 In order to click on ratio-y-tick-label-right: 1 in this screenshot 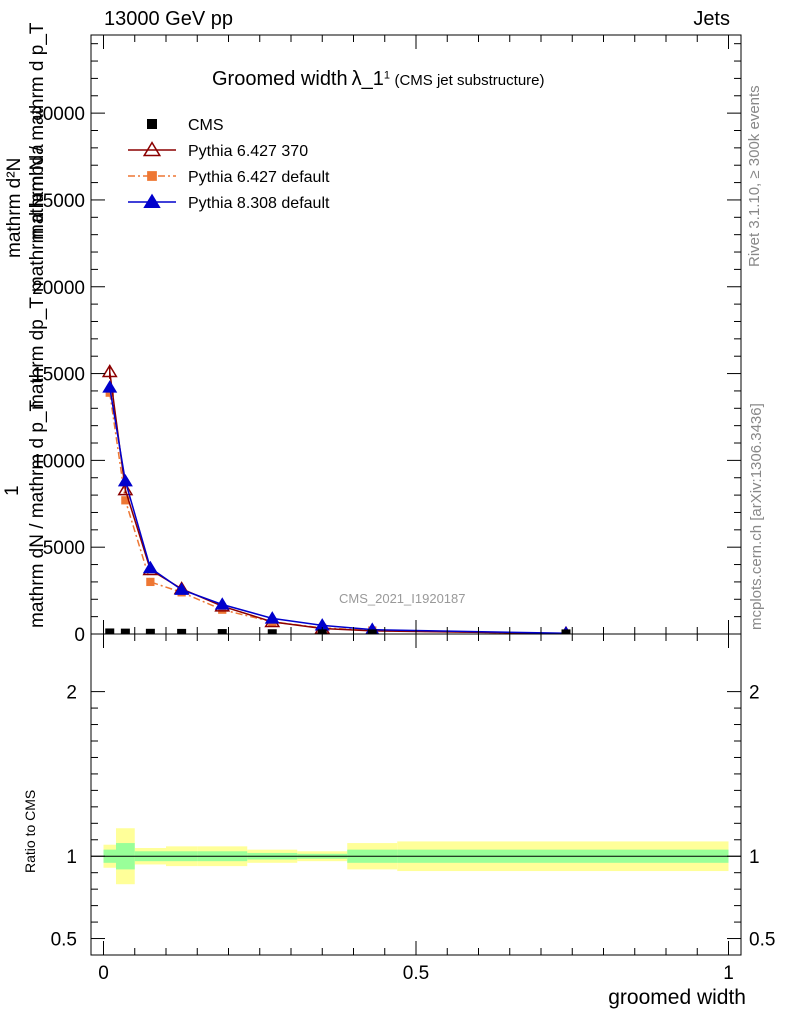, I will do `click(754, 857)`.